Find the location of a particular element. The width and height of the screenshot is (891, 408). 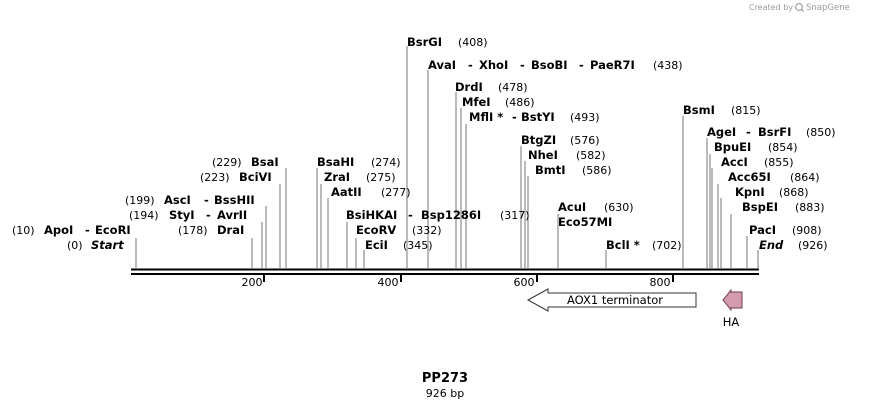

site-name: BpuEI is located at coordinates (732, 147).